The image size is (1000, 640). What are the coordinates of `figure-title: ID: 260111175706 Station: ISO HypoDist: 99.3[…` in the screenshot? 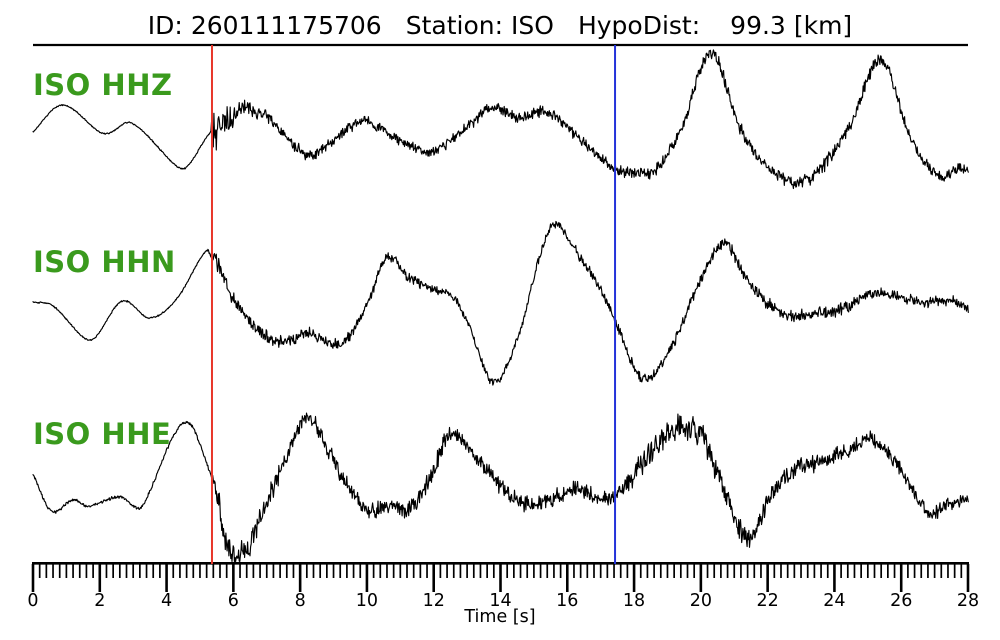 It's located at (500, 25).